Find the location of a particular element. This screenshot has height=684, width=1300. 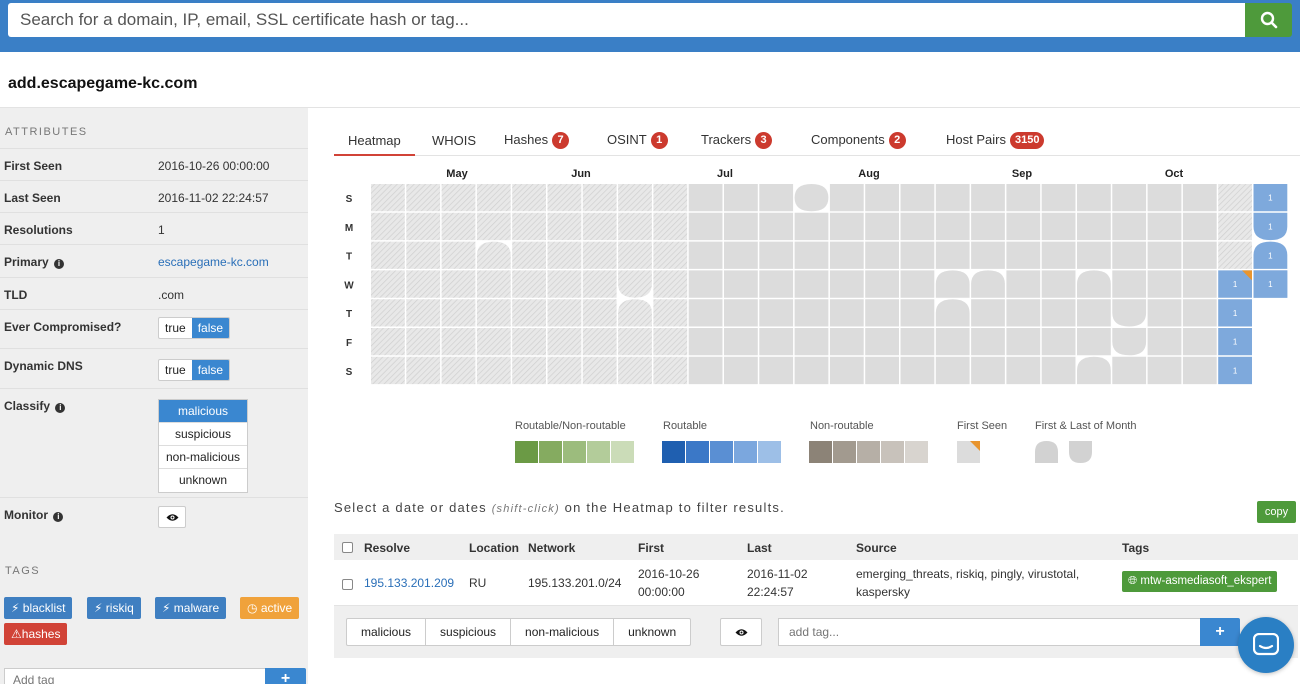

tab-components: Components 2 is located at coordinates (858, 143).